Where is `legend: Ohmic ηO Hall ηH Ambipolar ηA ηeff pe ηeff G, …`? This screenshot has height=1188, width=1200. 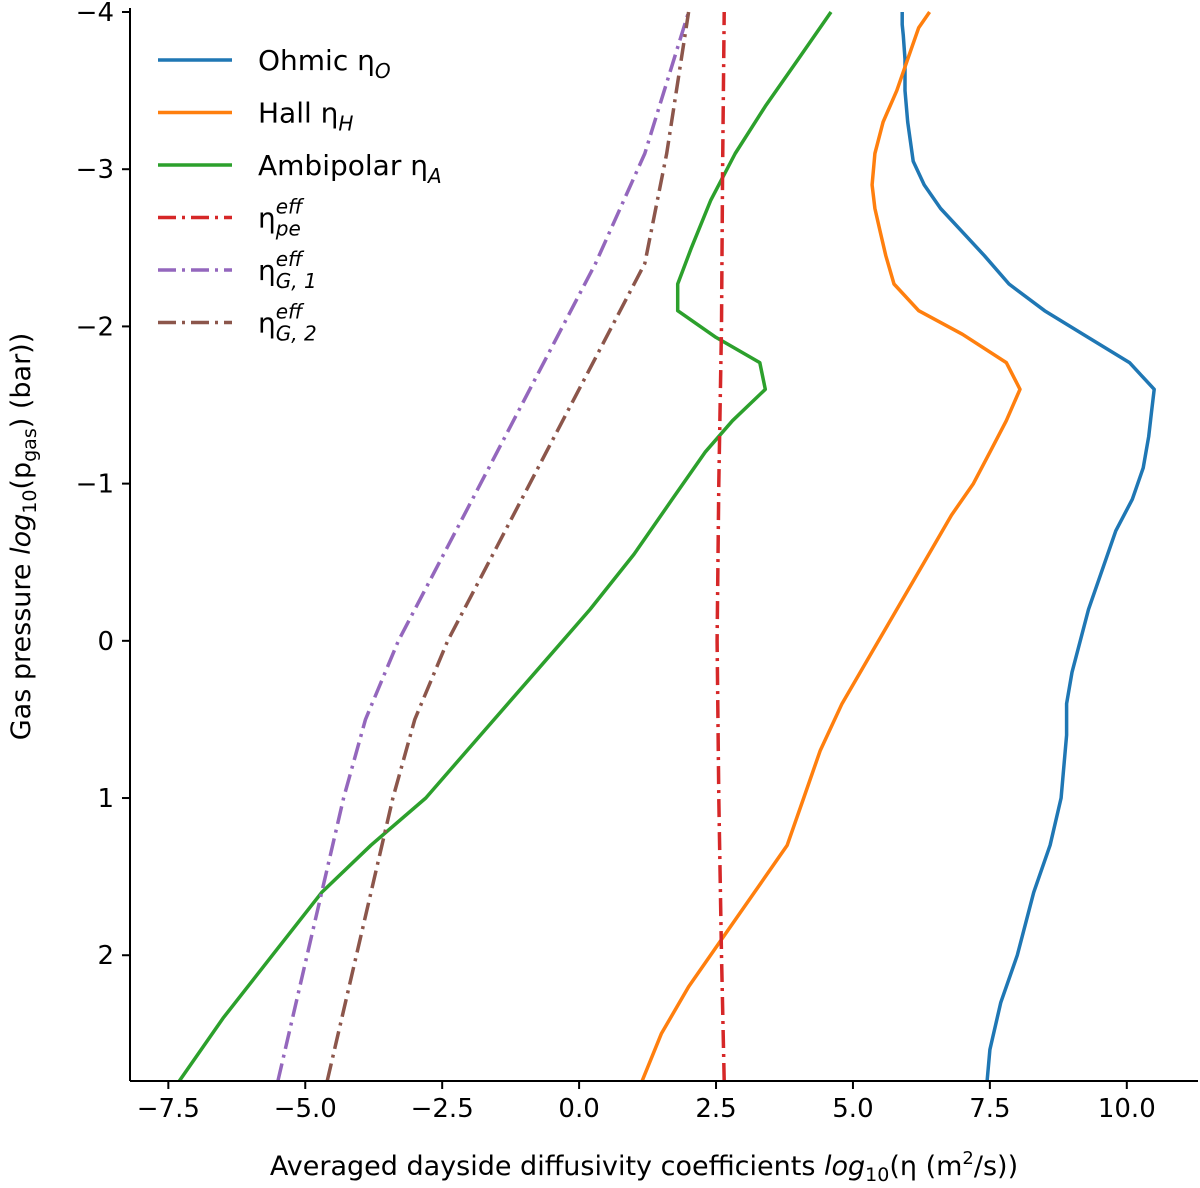 legend: Ohmic ηO Hall ηH Ambipolar ηA ηeff pe ηeff G, … is located at coordinates (300, 195).